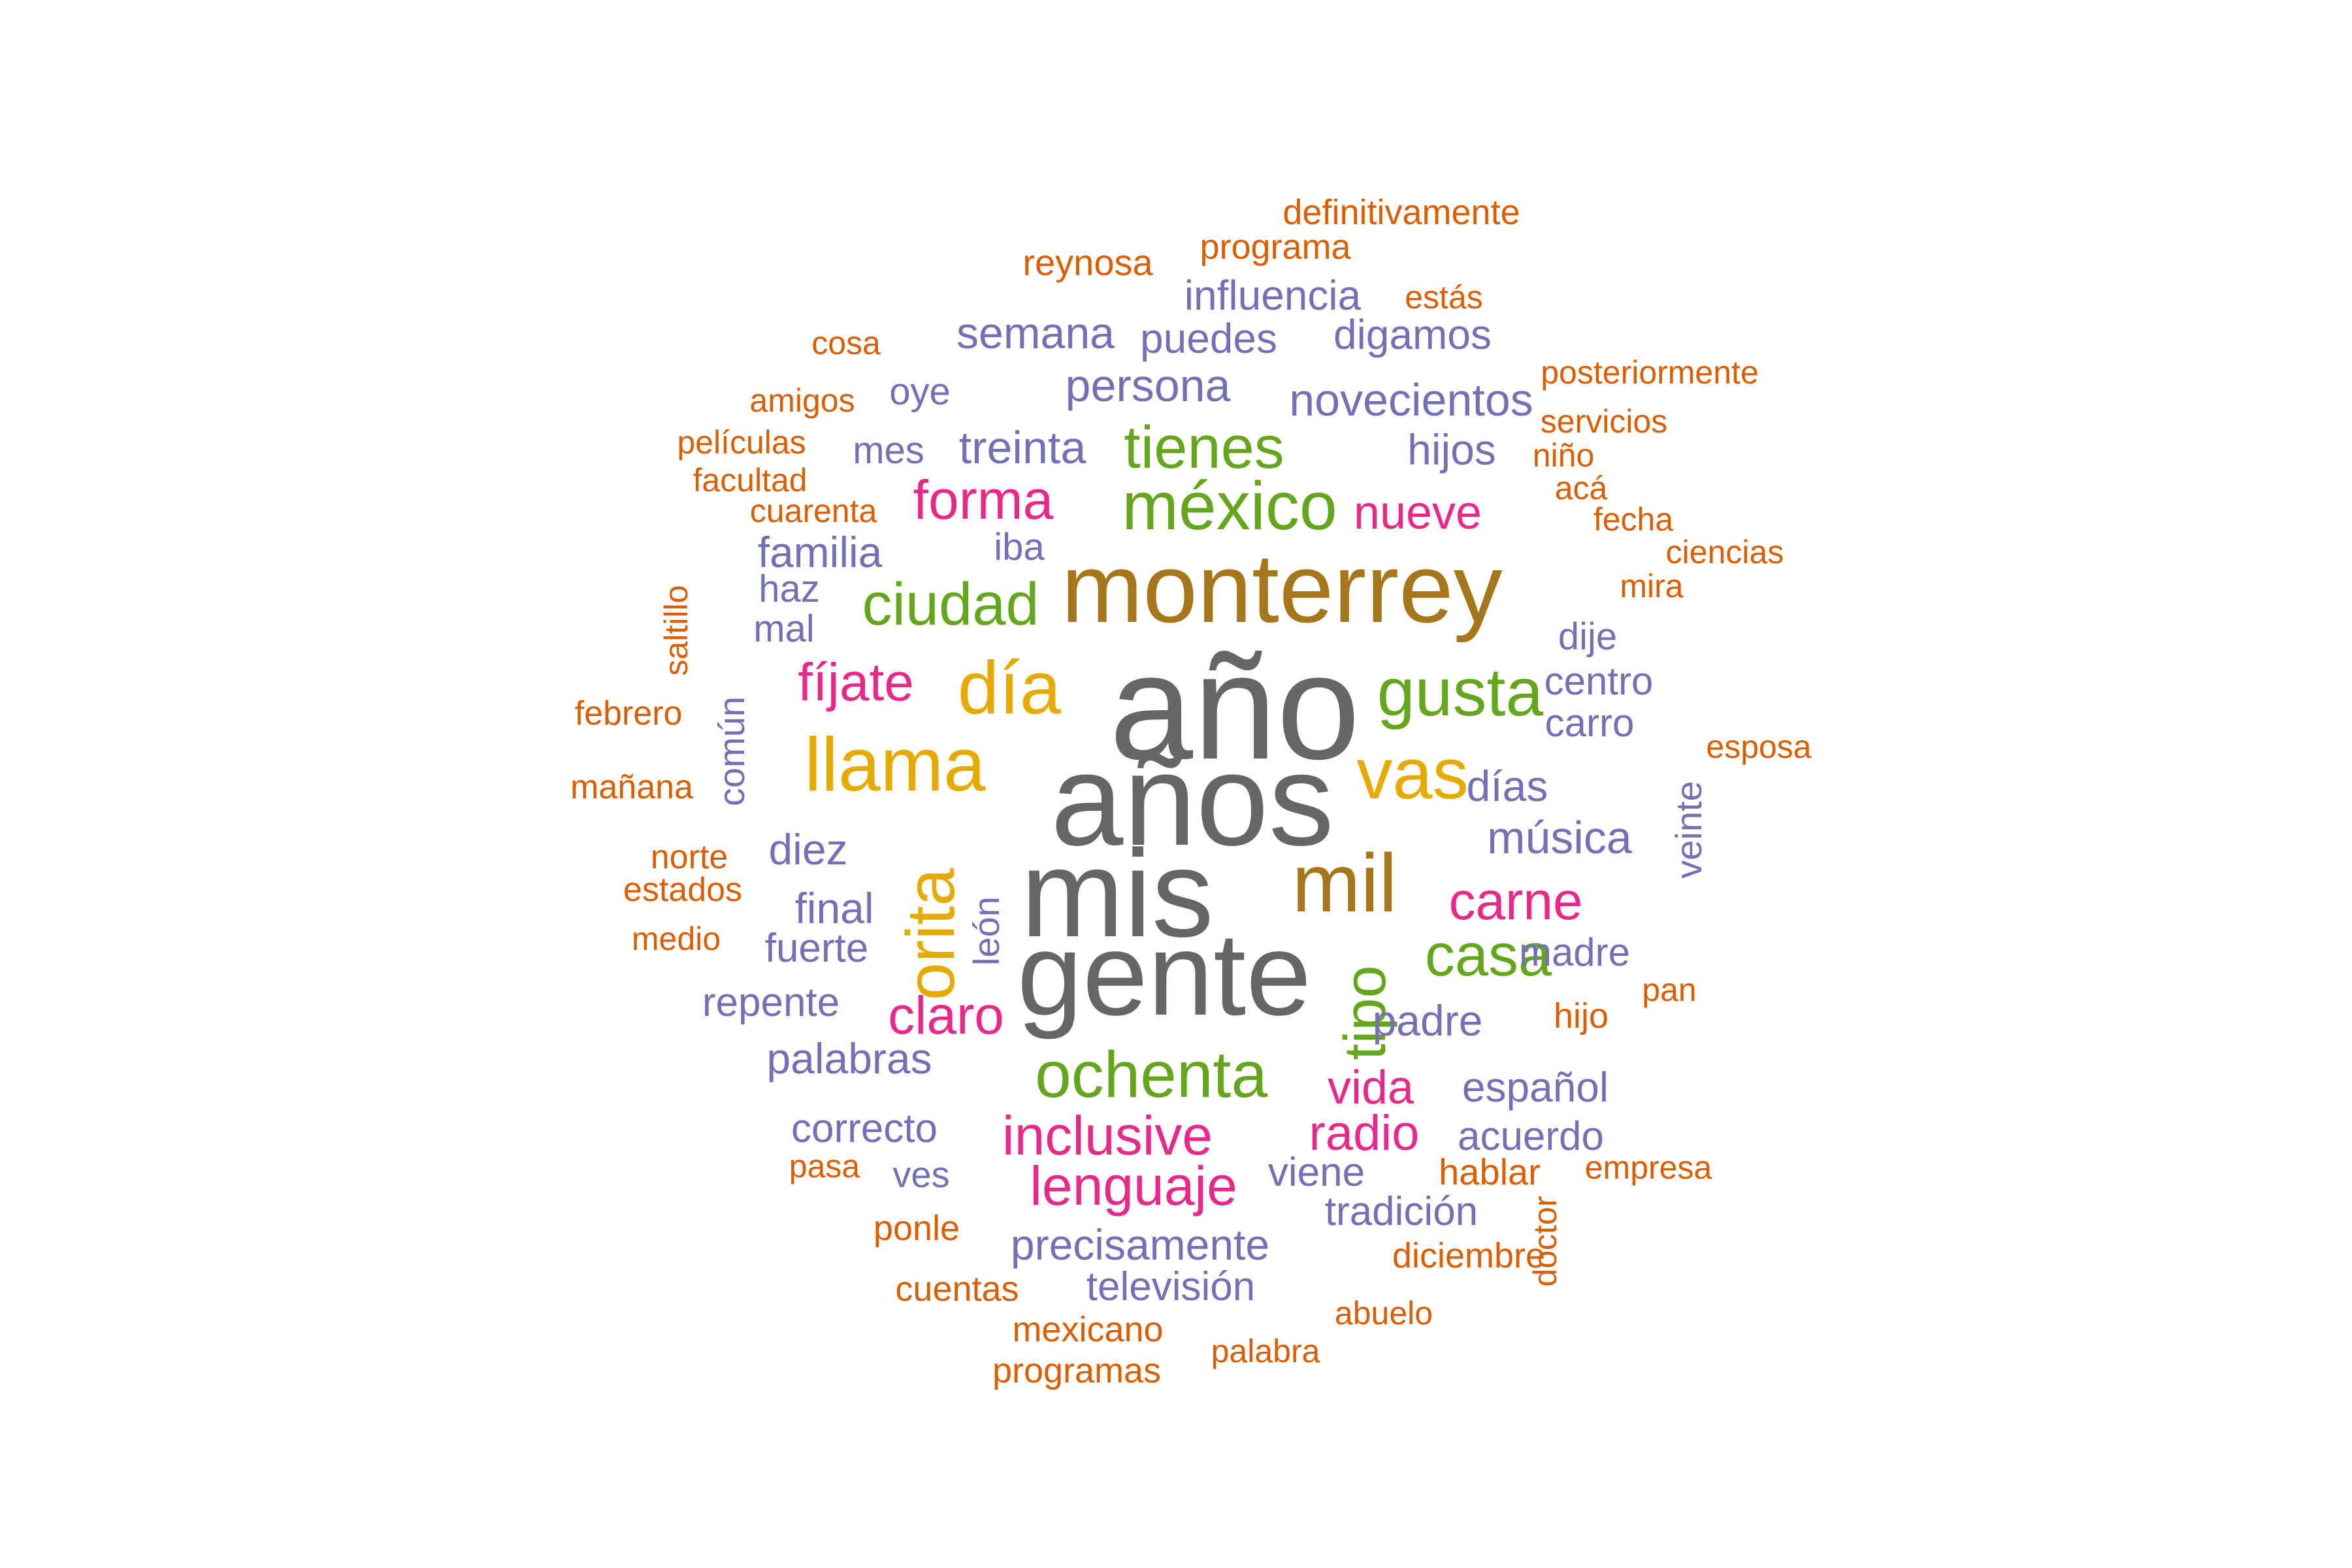 The width and height of the screenshot is (2352, 1568). Describe the element at coordinates (750, 480) in the screenshot. I see `word-facultad: facultad` at that location.